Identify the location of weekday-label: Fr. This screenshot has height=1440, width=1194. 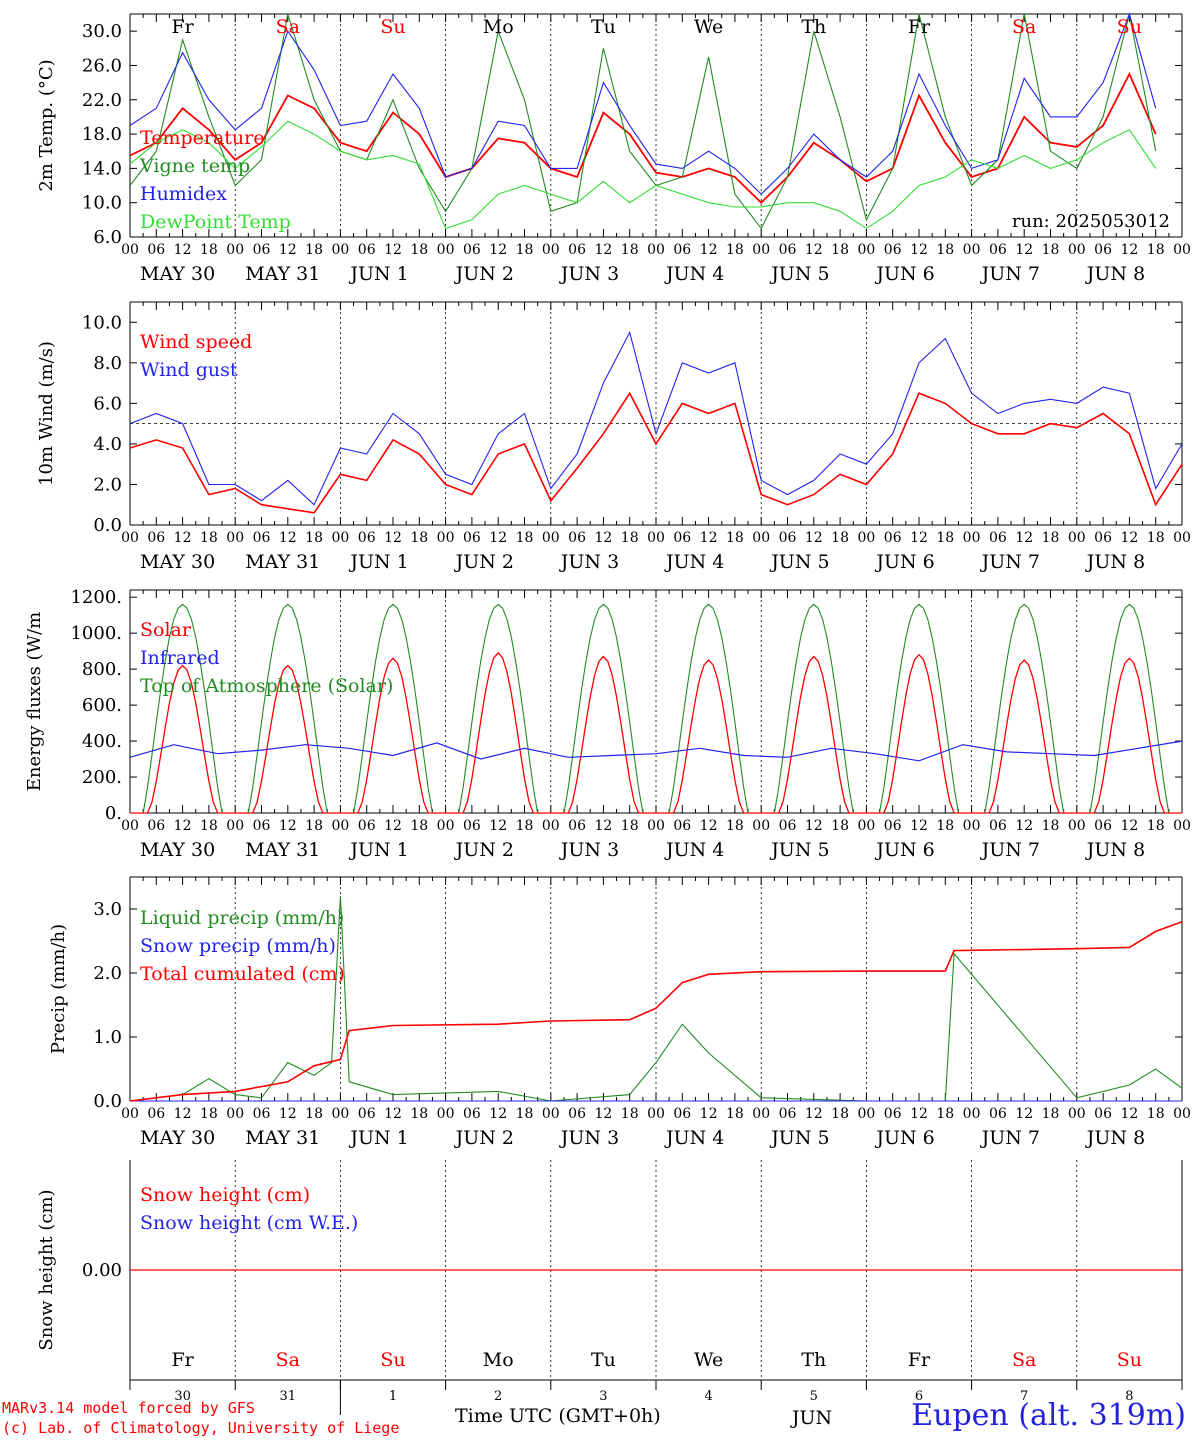
(182, 27).